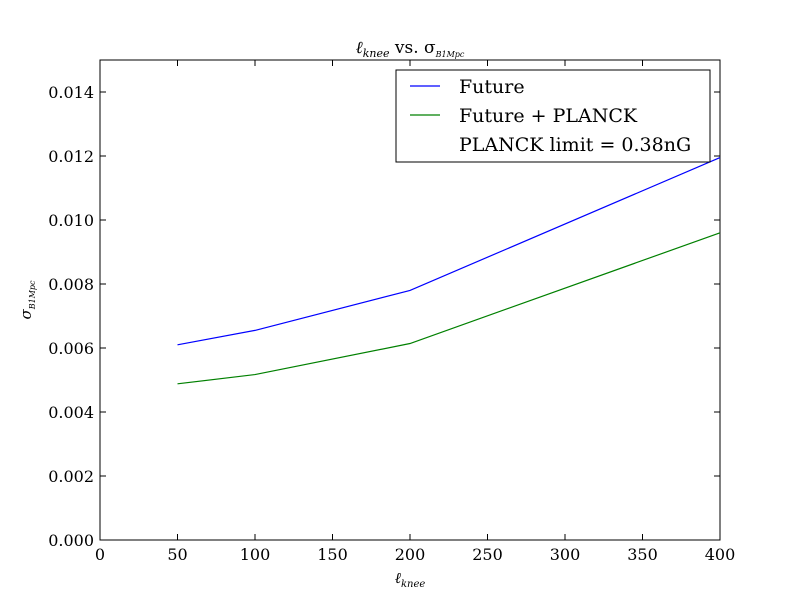 The width and height of the screenshot is (800, 600). Describe the element at coordinates (27, 300) in the screenshot. I see `y-axis-label: σB1Mpc` at that location.